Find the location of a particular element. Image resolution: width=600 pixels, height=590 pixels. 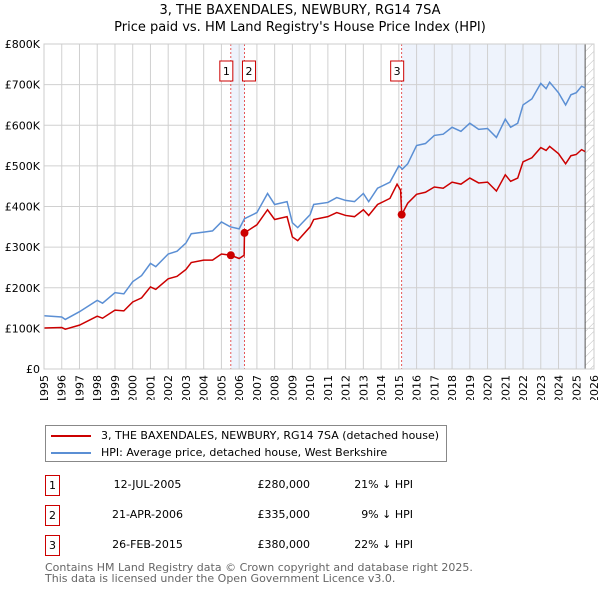

sale-label: 2 is located at coordinates (248, 71).